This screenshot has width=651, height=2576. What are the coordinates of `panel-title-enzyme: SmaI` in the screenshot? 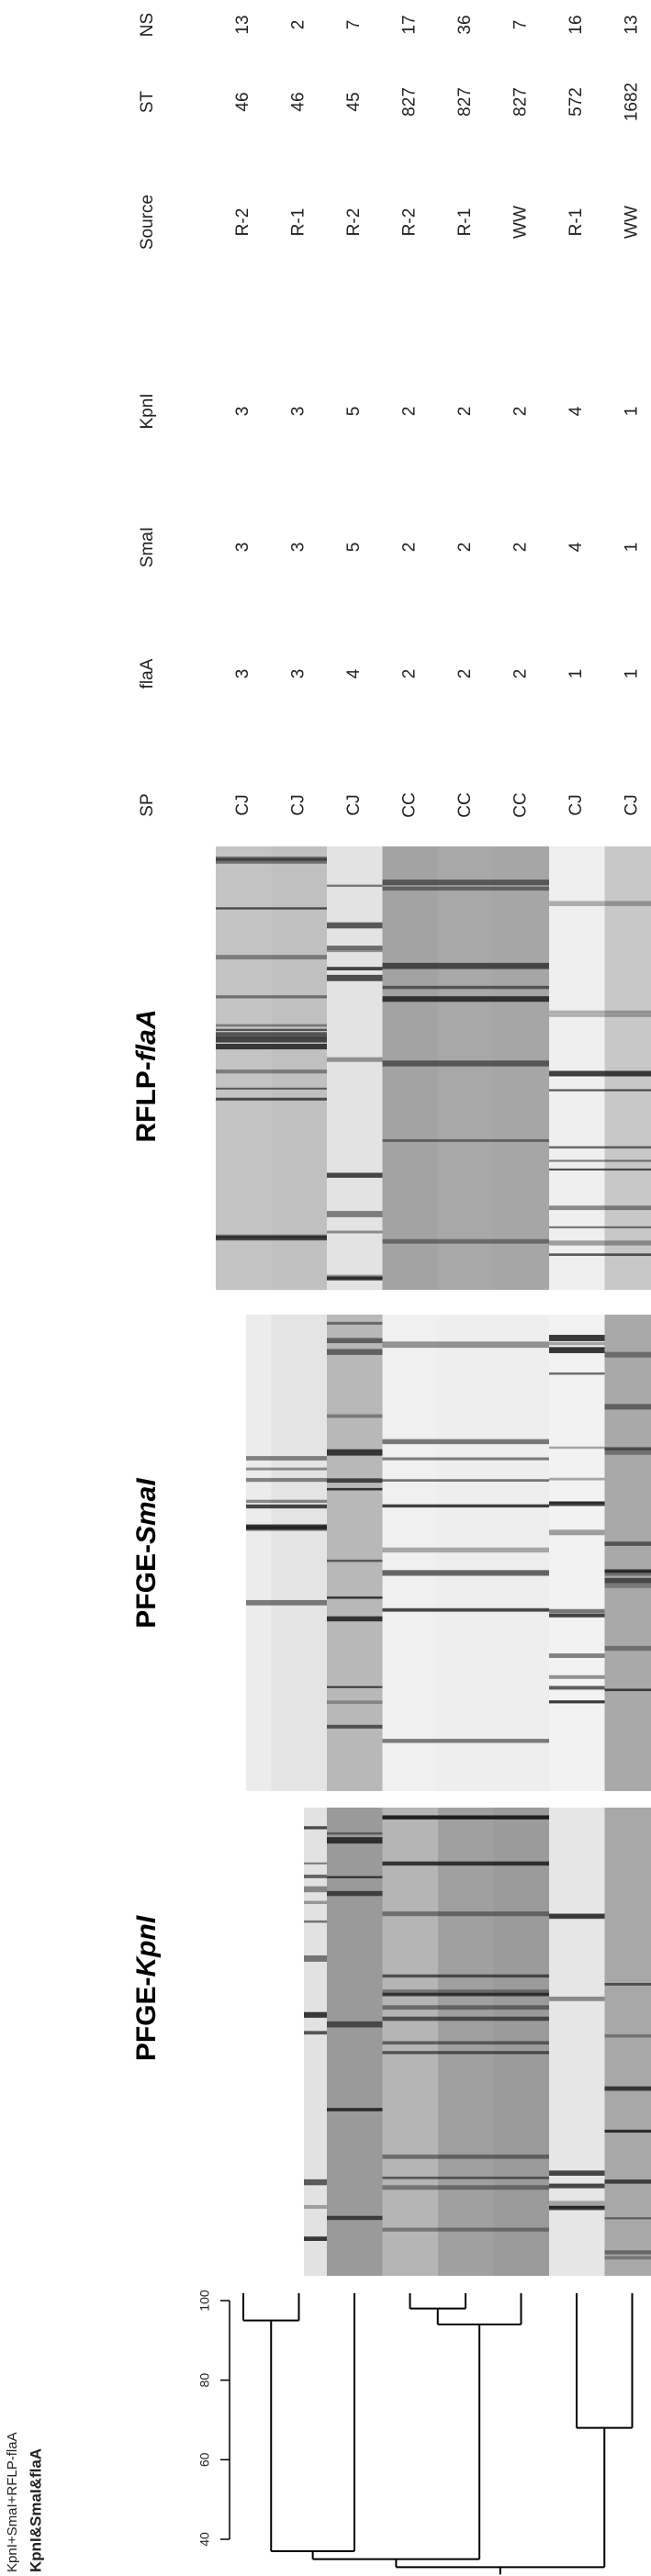 It's located at (146, 1511).